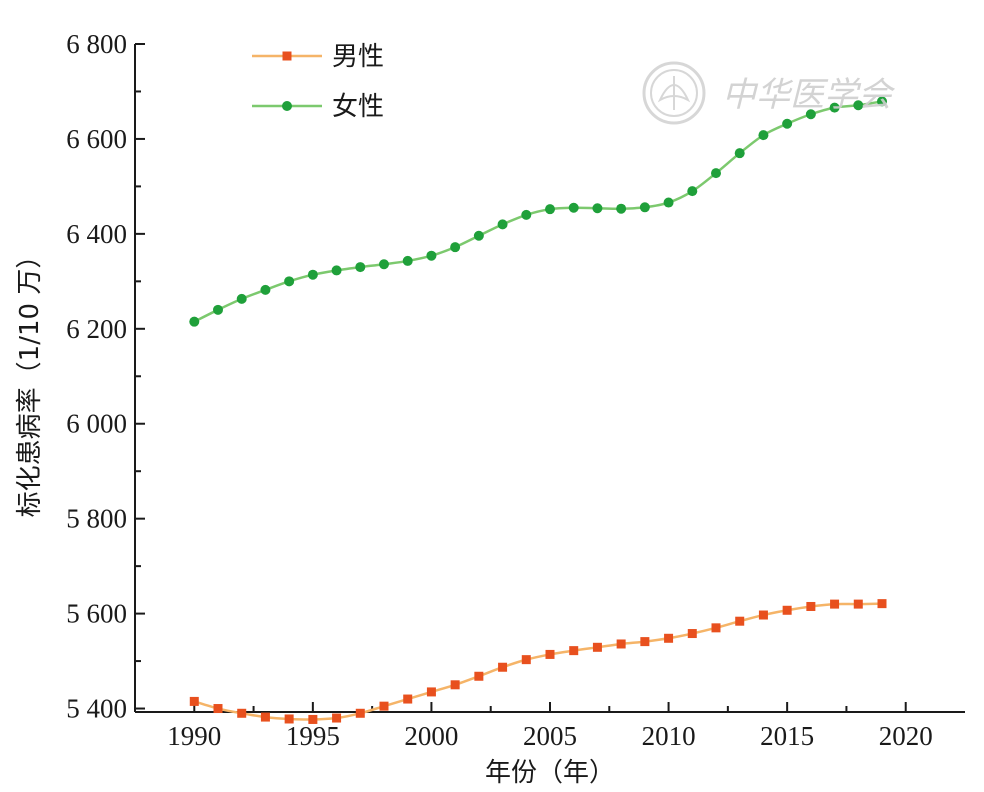  I want to click on series-male, so click(538, 661).